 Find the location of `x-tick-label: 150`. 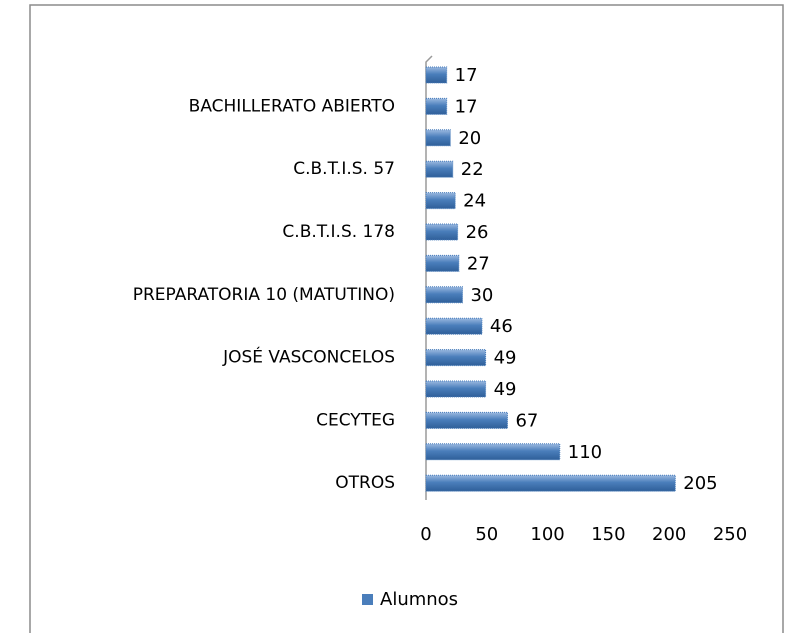

x-tick-label: 150 is located at coordinates (608, 534).